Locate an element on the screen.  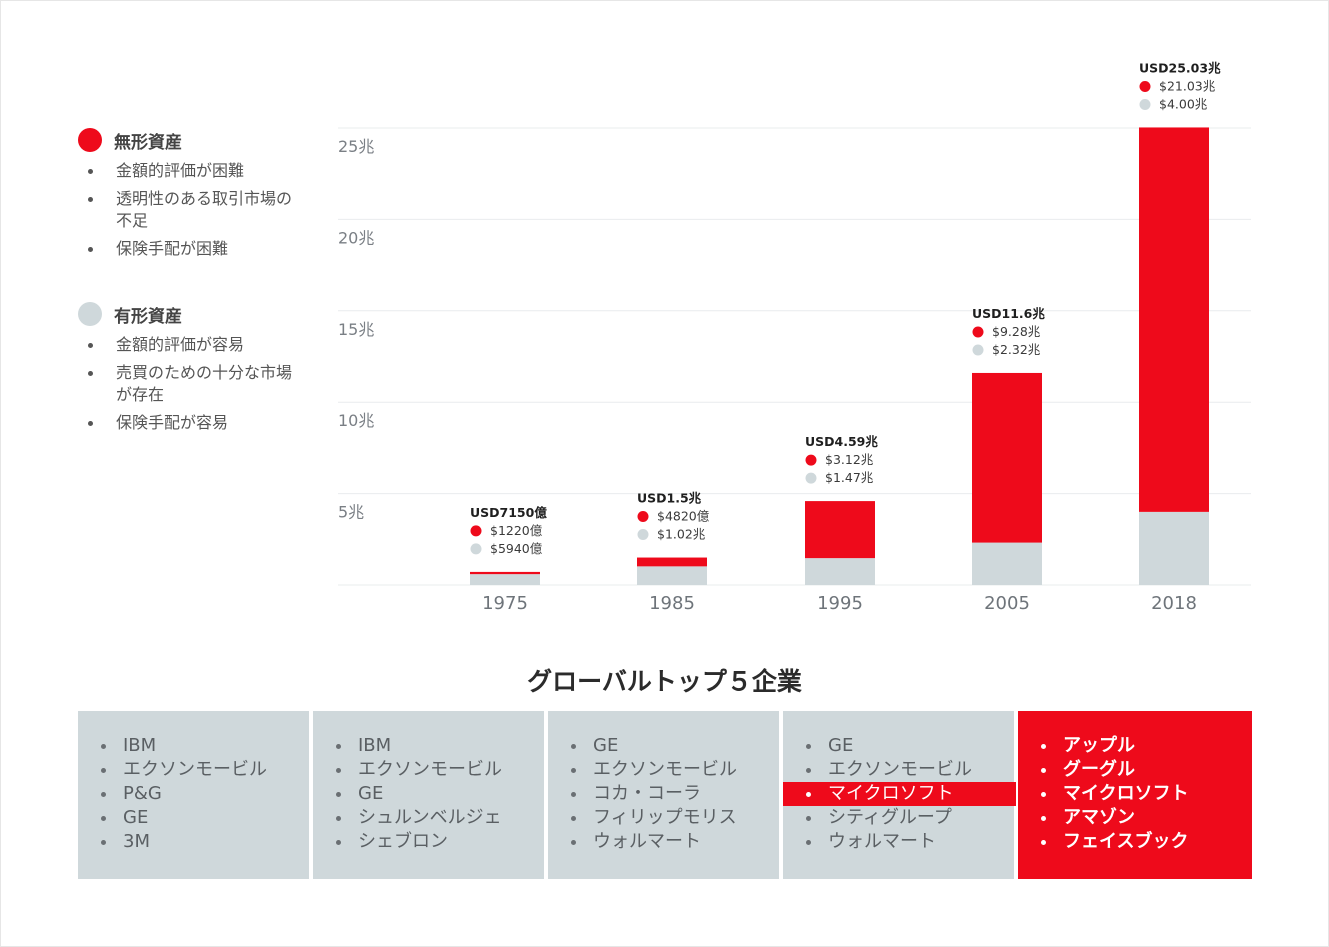
company-list: IBM エクソンモービル P&G GE 3M is located at coordinates (193, 782).